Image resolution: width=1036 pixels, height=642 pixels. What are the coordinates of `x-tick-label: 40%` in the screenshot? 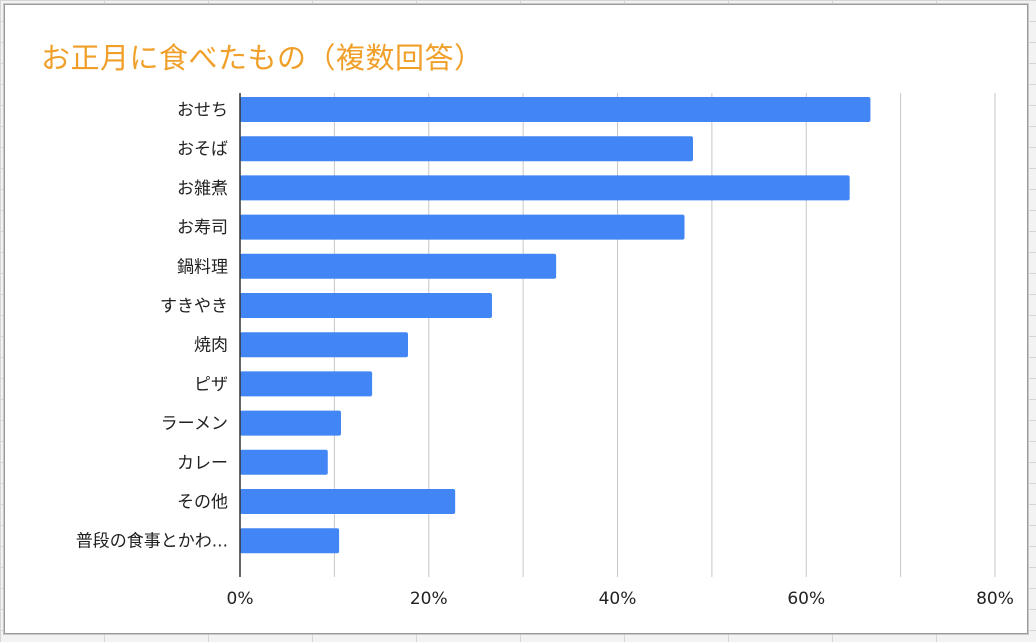 It's located at (618, 599).